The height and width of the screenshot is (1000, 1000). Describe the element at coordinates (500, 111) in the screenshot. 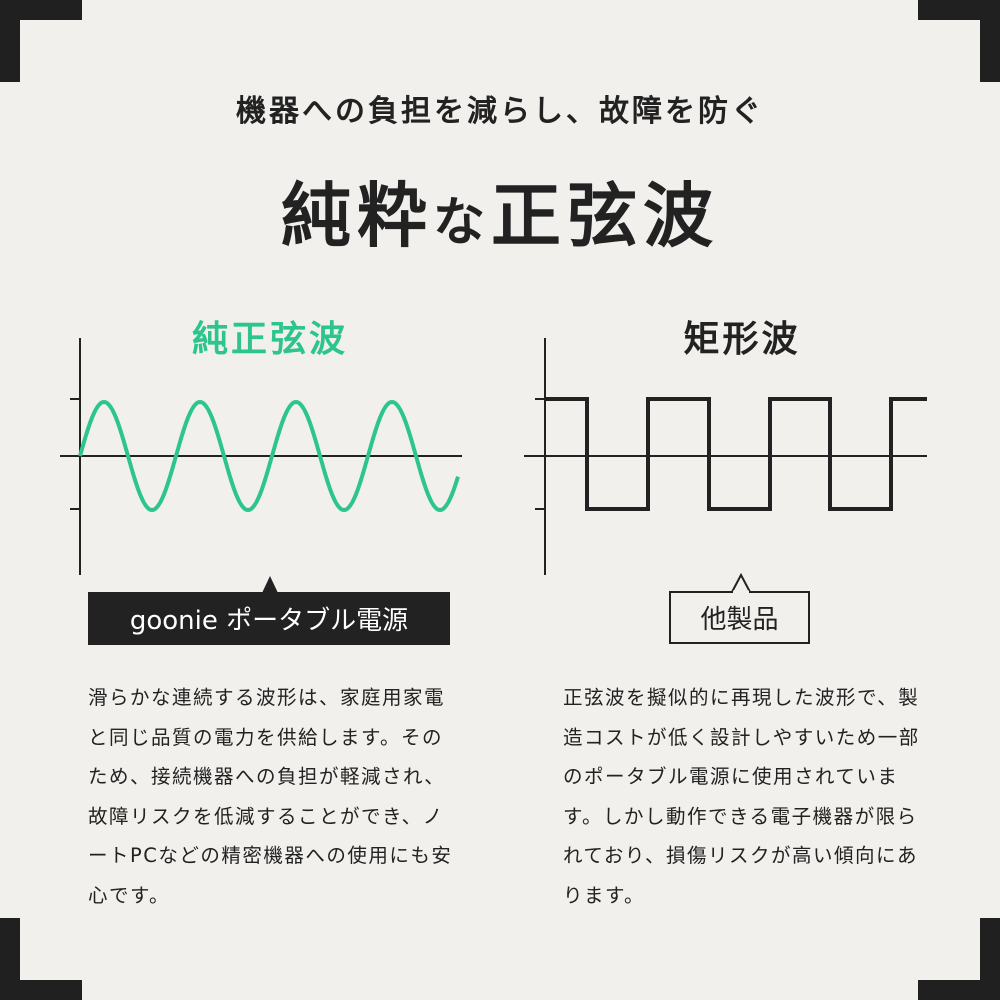

I see `subtitle: 機器への負担を減らし、故障を防ぐ` at that location.